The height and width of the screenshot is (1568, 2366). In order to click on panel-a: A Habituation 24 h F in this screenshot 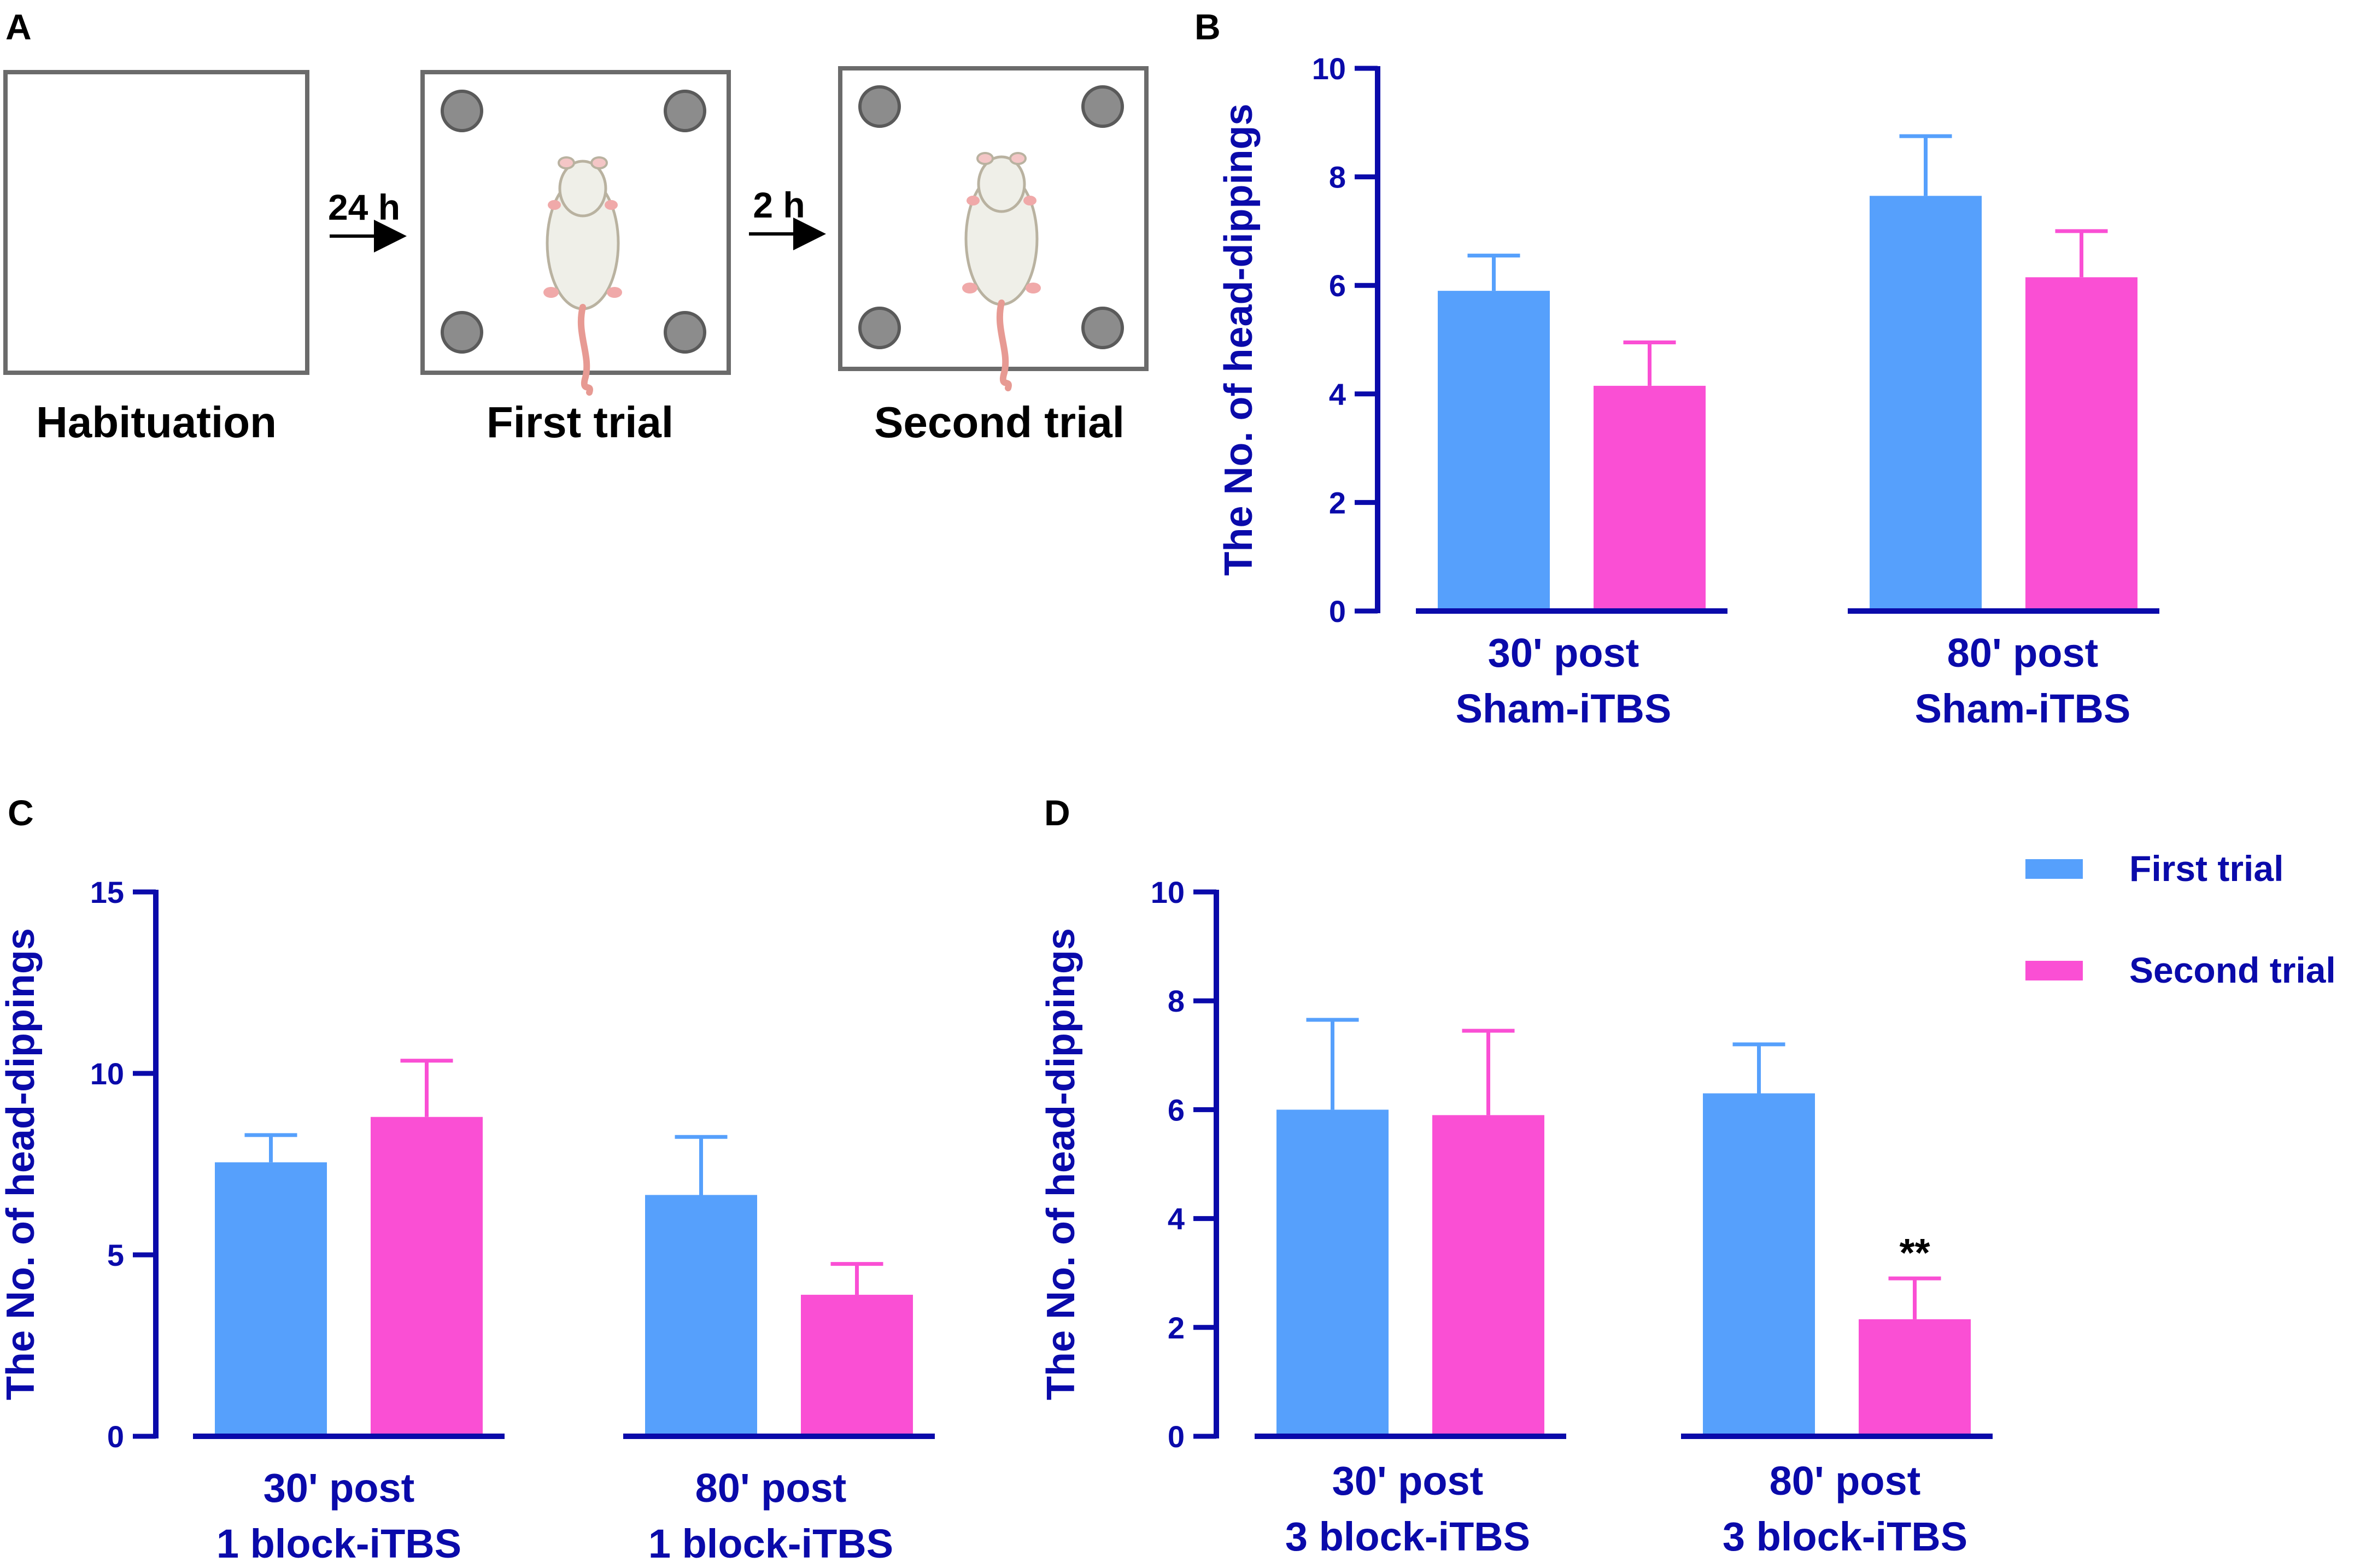, I will do `click(576, 227)`.